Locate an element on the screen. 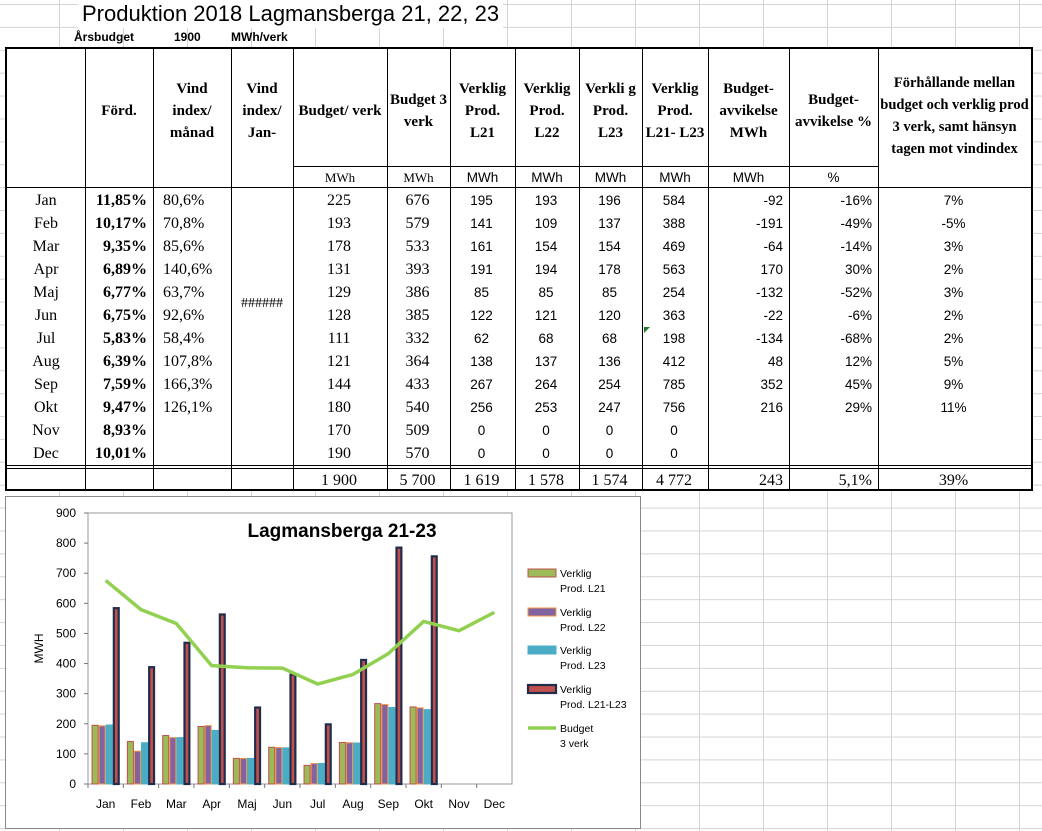  ratio-value: -5% is located at coordinates (953, 223).